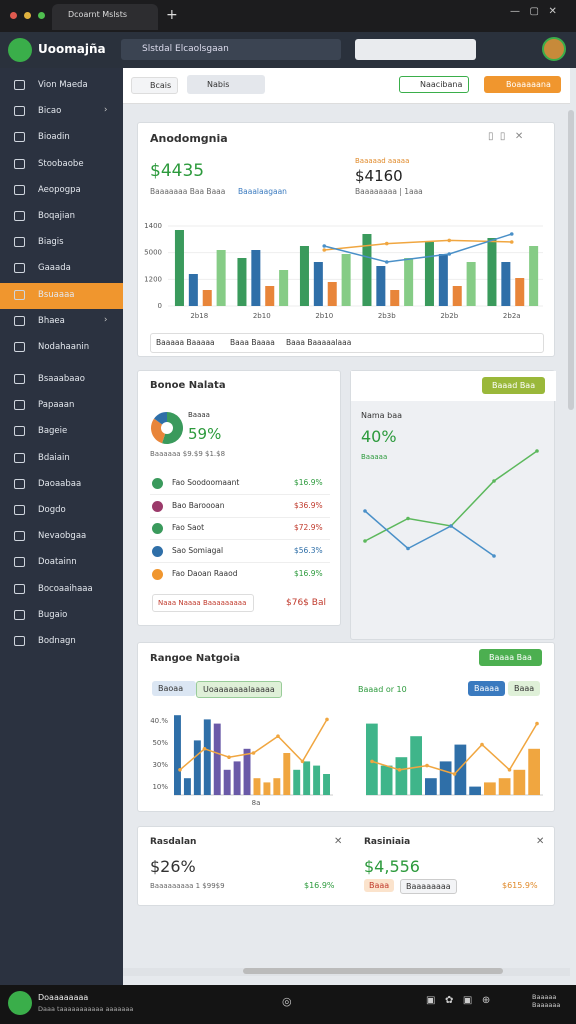 The height and width of the screenshot is (1024, 576). Describe the element at coordinates (65, 588) in the screenshot. I see `nav-item: Bocoaaihaaa` at that location.